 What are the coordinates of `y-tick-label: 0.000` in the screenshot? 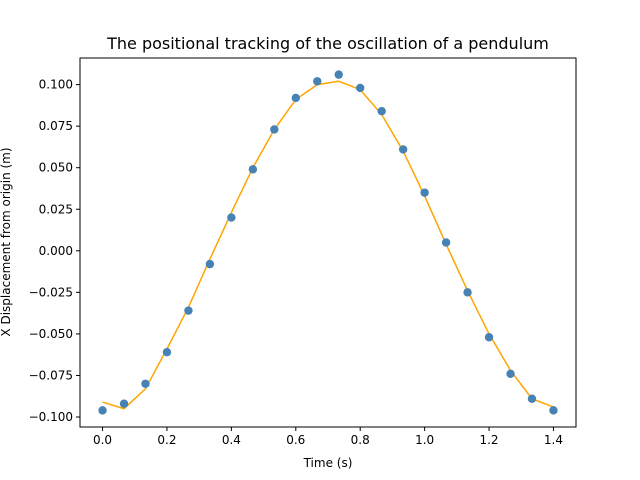 It's located at (56, 251).